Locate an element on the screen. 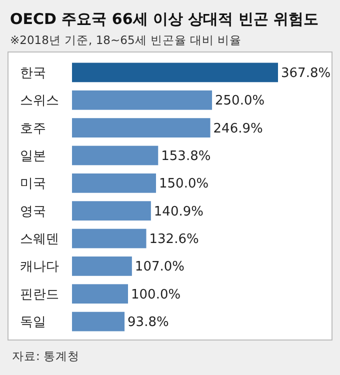  y-tick-label: 호주 is located at coordinates (33, 128).